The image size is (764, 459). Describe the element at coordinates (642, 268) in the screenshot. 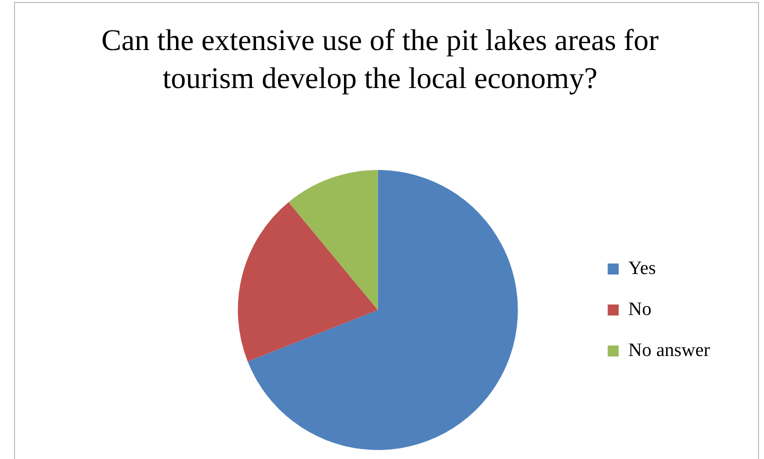

I see `legend-label: Yes` at that location.